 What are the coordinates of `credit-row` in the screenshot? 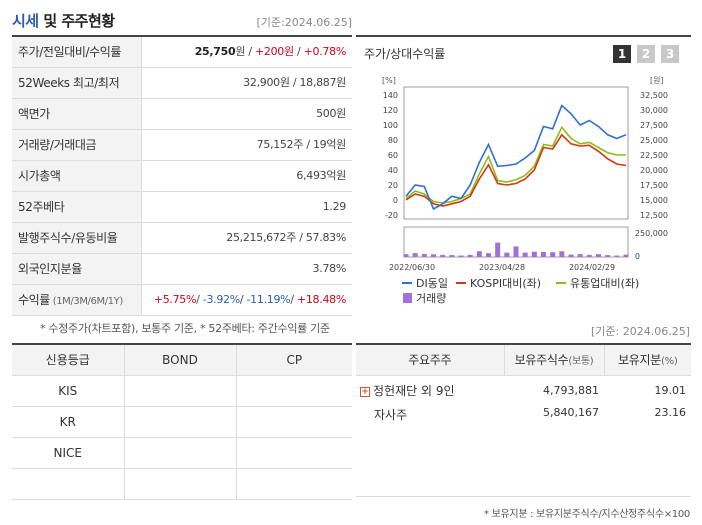 It's located at (182, 484).